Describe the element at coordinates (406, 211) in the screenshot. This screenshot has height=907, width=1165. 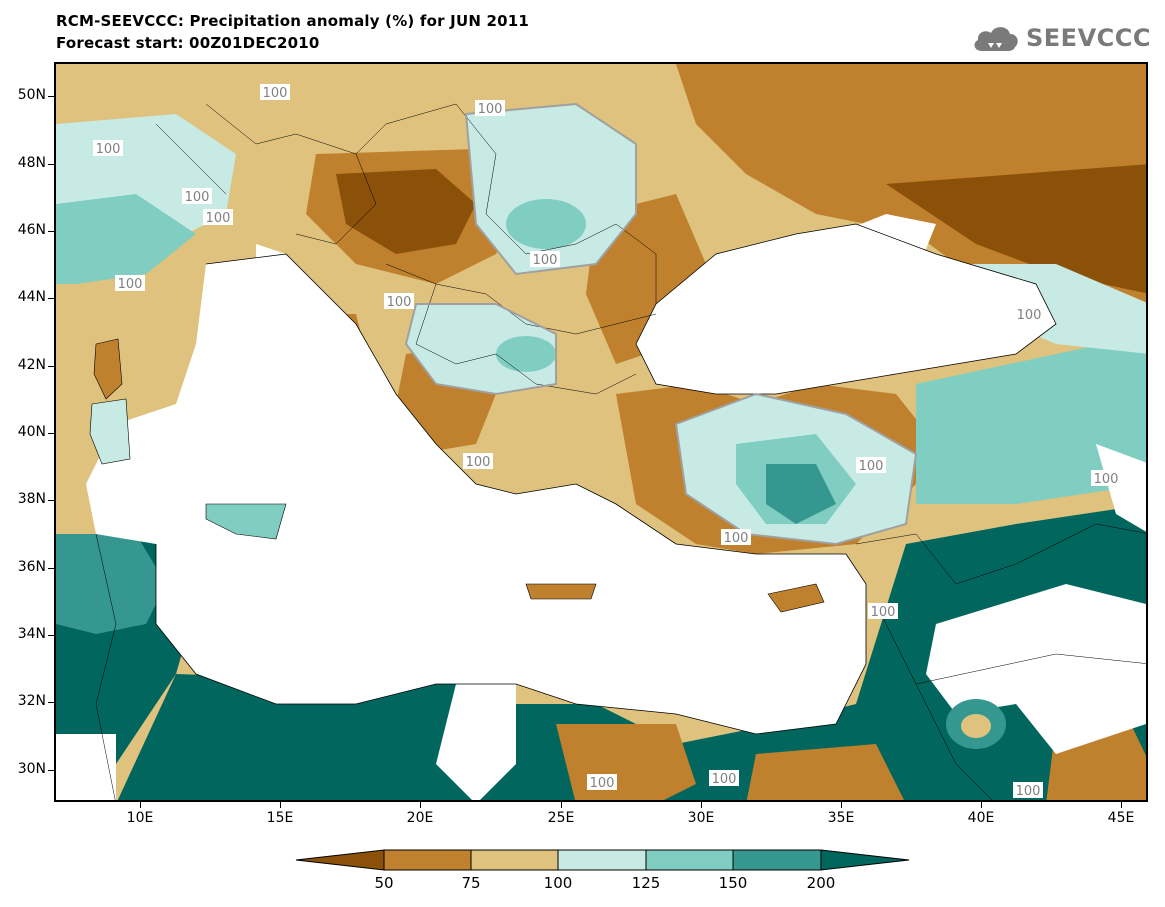
I see `very-dry-zone-hungary` at that location.